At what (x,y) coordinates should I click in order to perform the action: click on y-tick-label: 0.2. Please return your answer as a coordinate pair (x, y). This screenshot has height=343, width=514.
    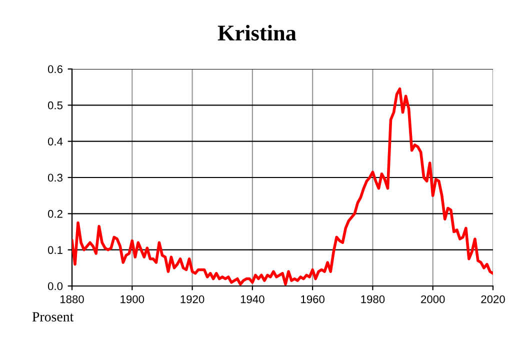
    Looking at the image, I should click on (55, 214).